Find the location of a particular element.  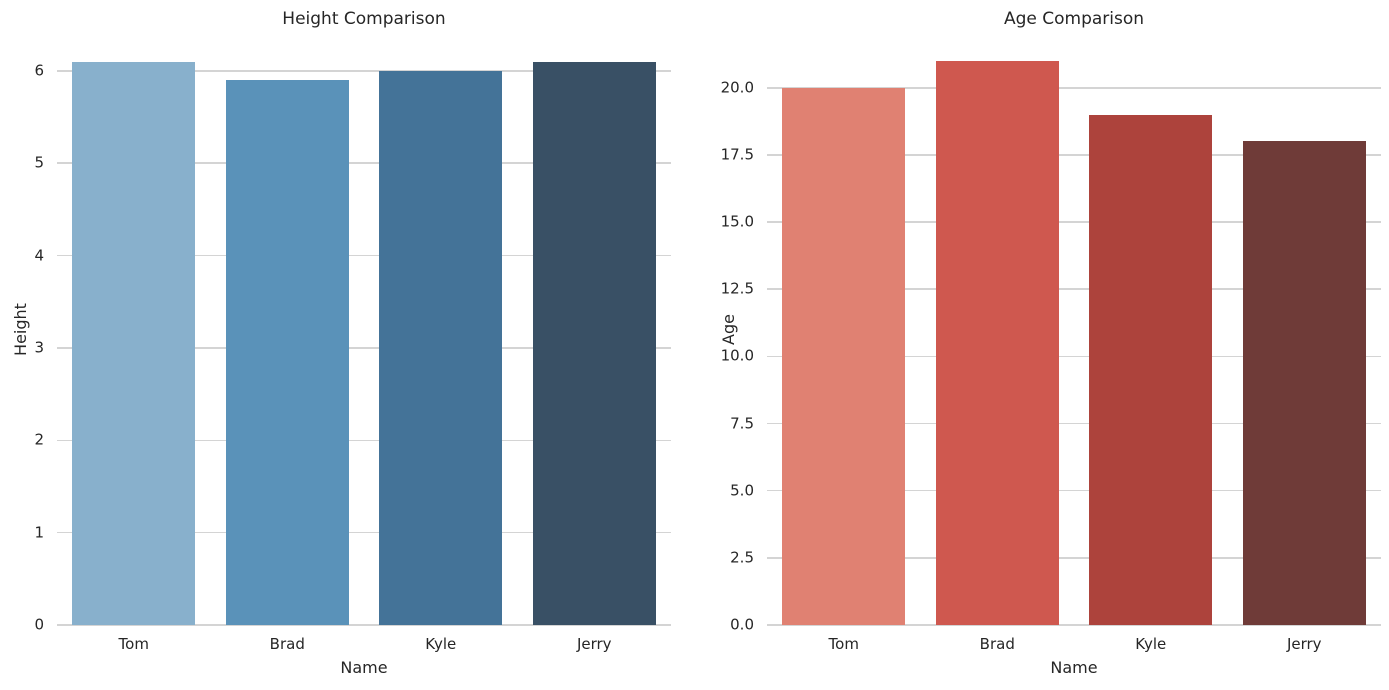

y-tick-label: 5.0 is located at coordinates (742, 490).